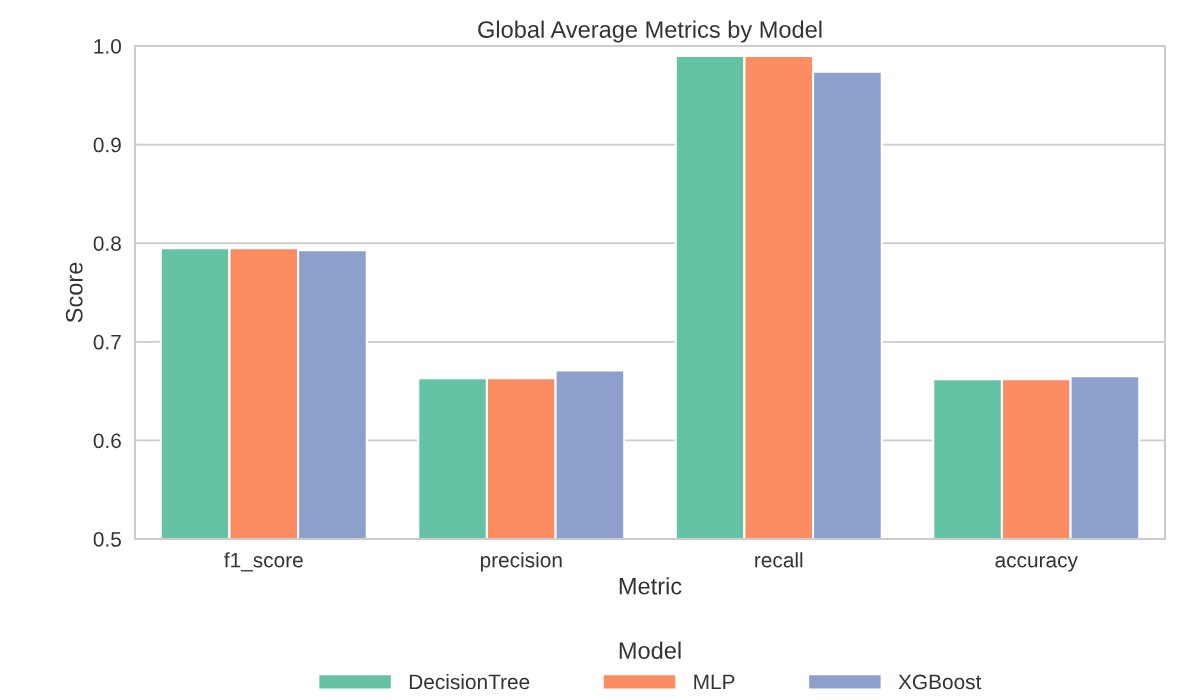 The image size is (1191, 700). Describe the element at coordinates (107, 539) in the screenshot. I see `y-tick-label: 0.5` at that location.